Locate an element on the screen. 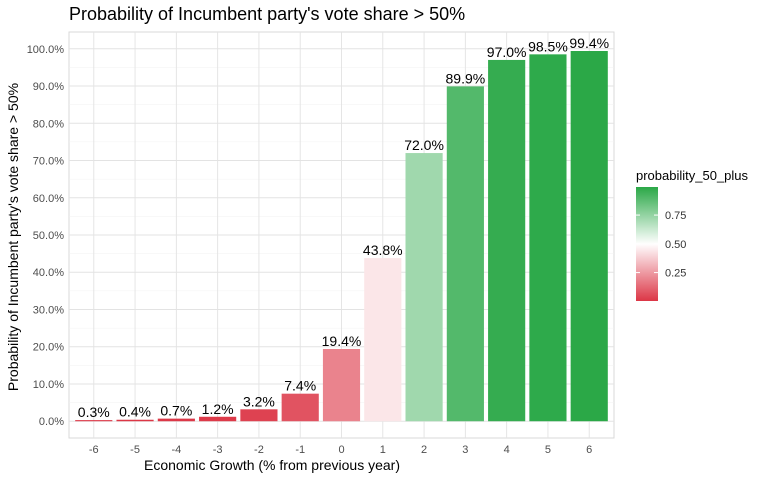 The width and height of the screenshot is (776, 480). bar-data-label: 0.7% is located at coordinates (176, 411).